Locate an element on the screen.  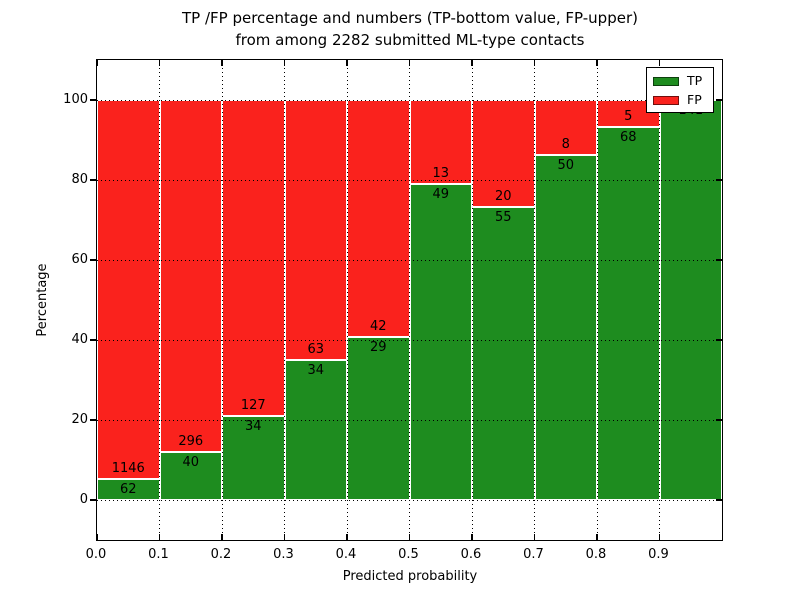
fp-count-label: 63 is located at coordinates (316, 349).